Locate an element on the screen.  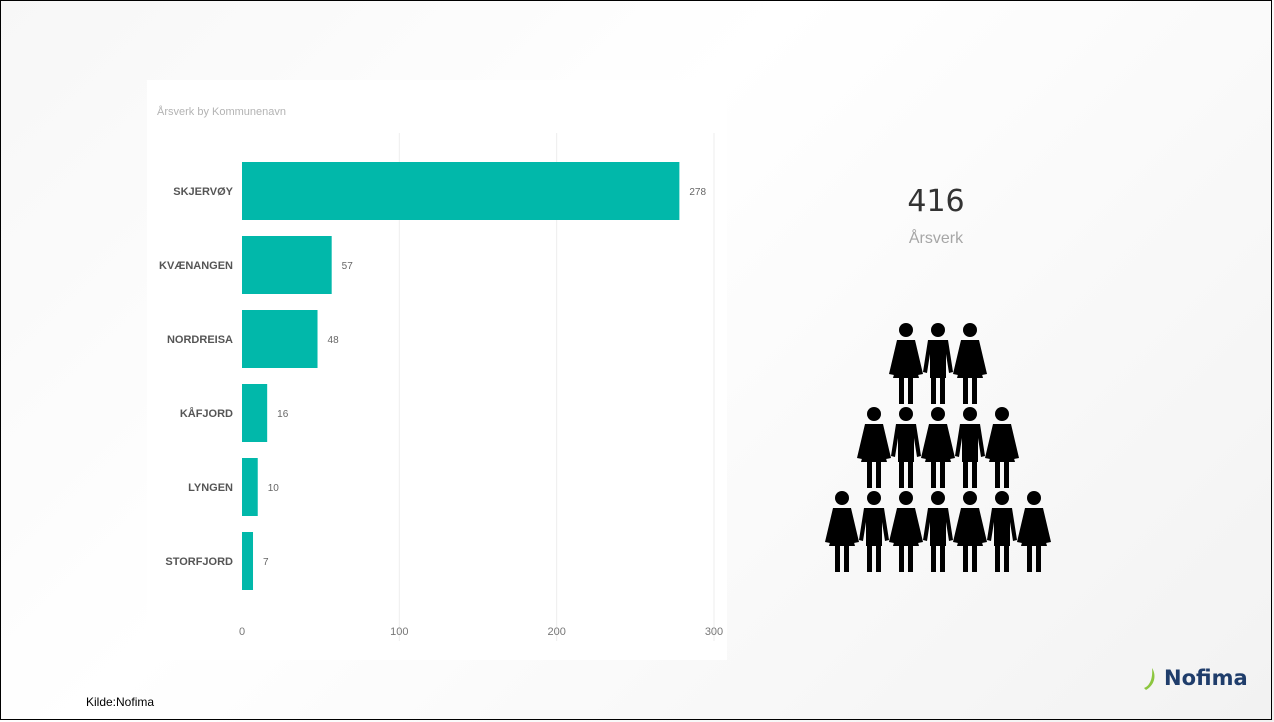
data-label: 57 is located at coordinates (348, 266).